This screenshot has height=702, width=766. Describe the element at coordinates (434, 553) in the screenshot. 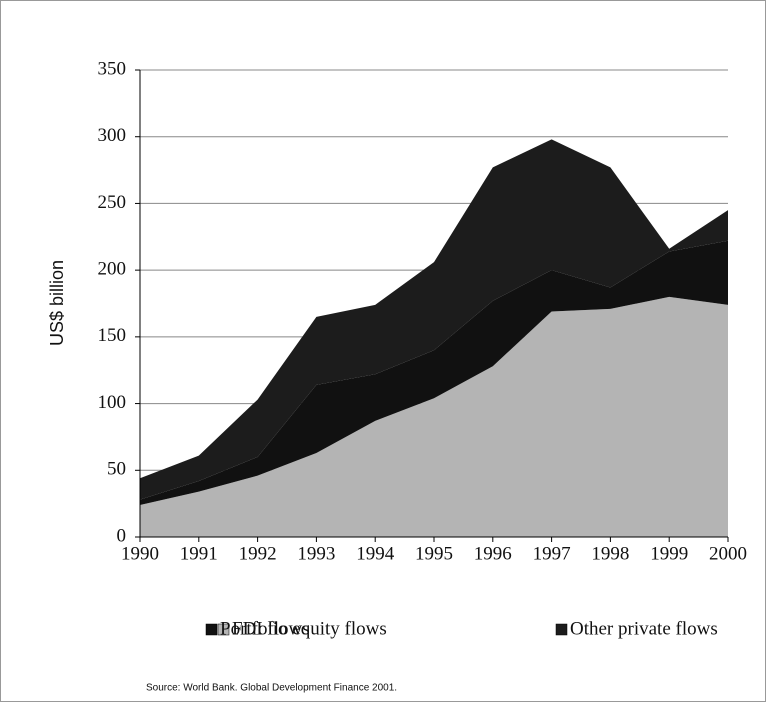

I see `x-tick-label: 1995` at that location.